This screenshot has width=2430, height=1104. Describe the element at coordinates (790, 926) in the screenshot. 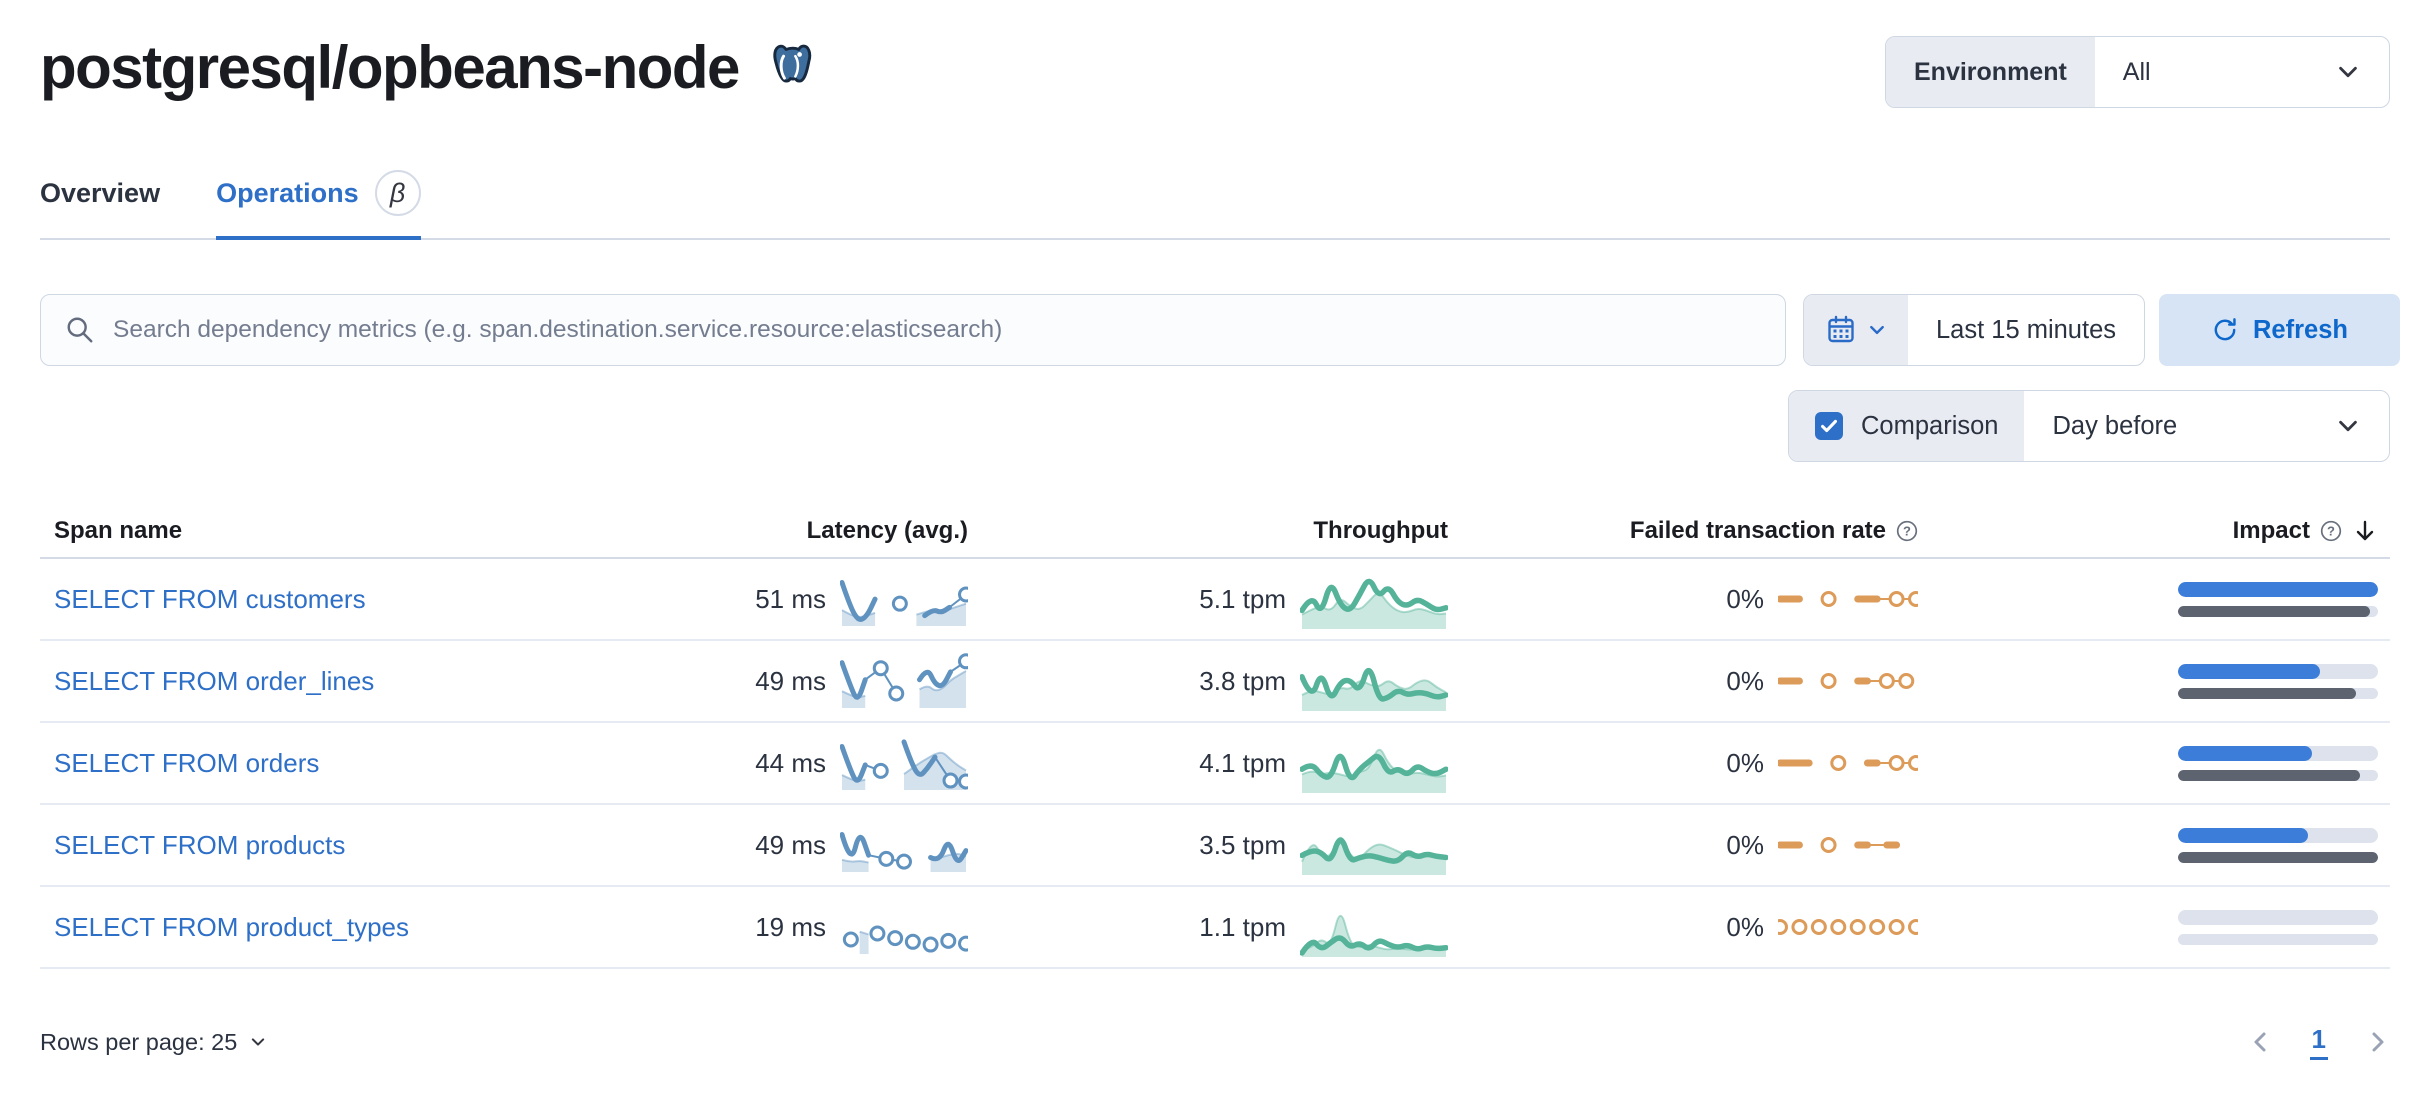

I see `latency-value: 19 ms` at that location.